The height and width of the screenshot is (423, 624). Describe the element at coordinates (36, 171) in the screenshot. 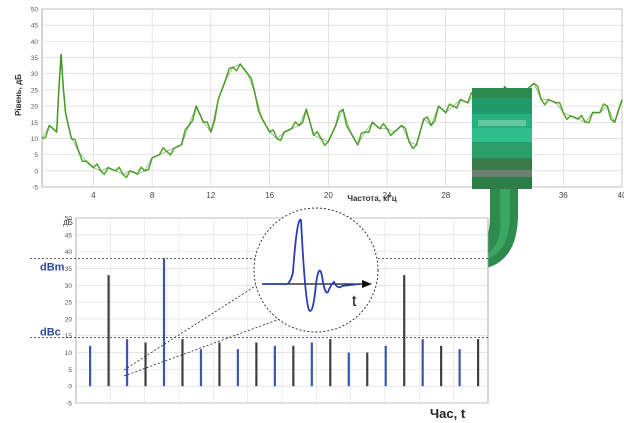

I see `top-y-tick-label: 0` at that location.